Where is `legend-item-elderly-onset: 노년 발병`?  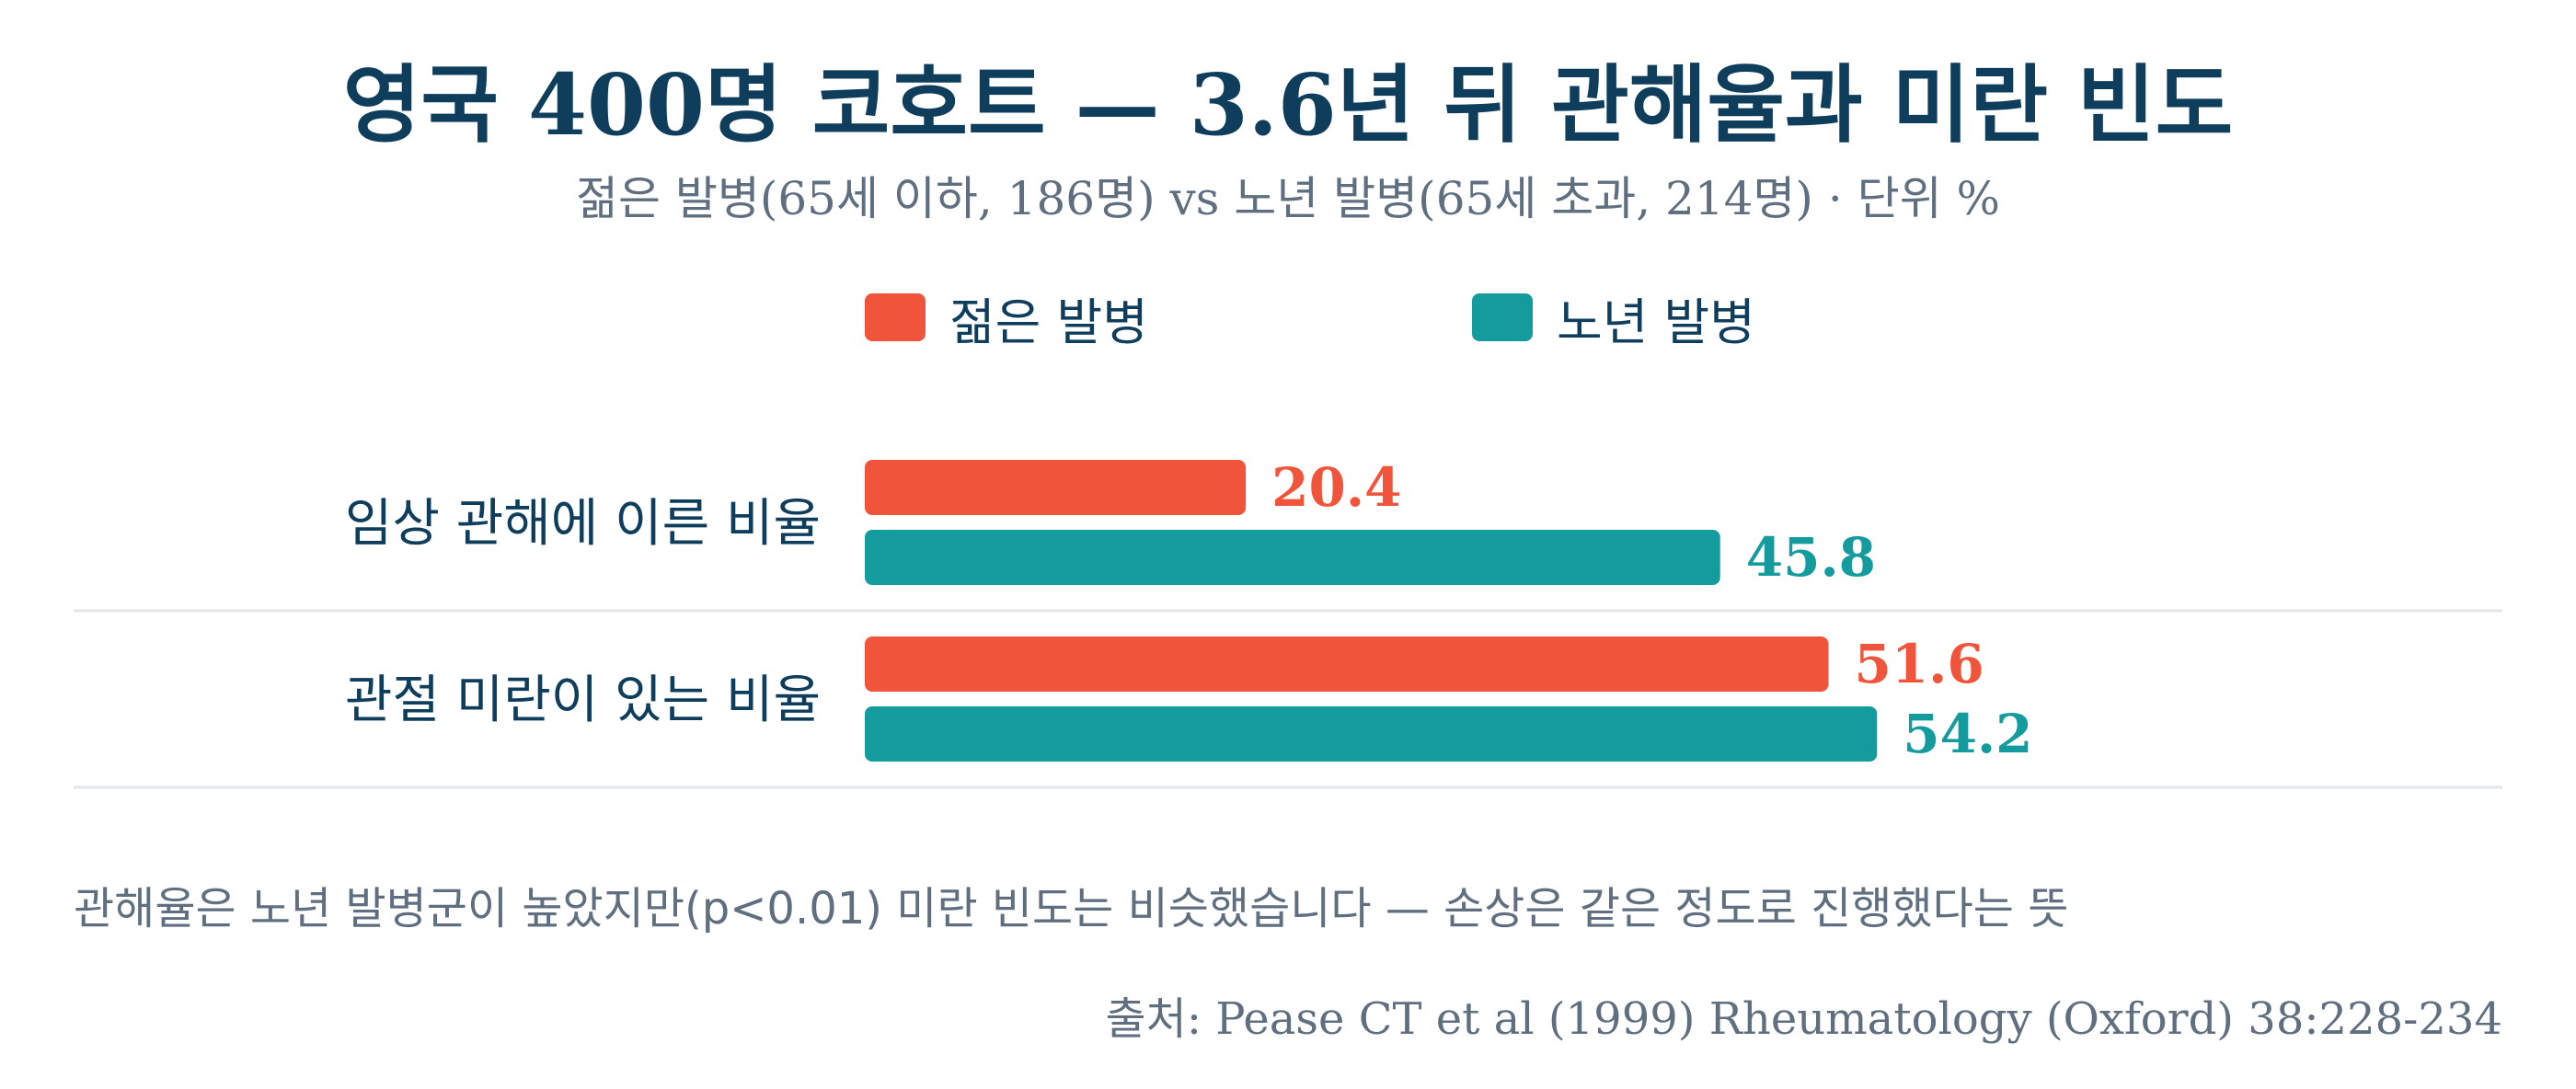 legend-item-elderly-onset: 노년 발병 is located at coordinates (1613, 318).